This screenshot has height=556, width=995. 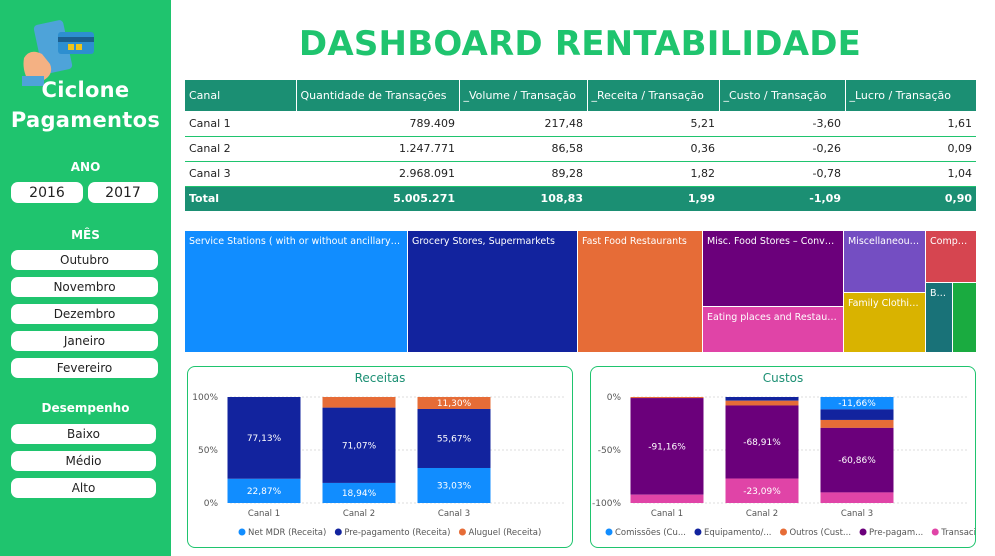 What do you see at coordinates (493, 292) in the screenshot?
I see `treemap-tile-grocery-stores: Grocery Stores, Supermarkets` at bounding box center [493, 292].